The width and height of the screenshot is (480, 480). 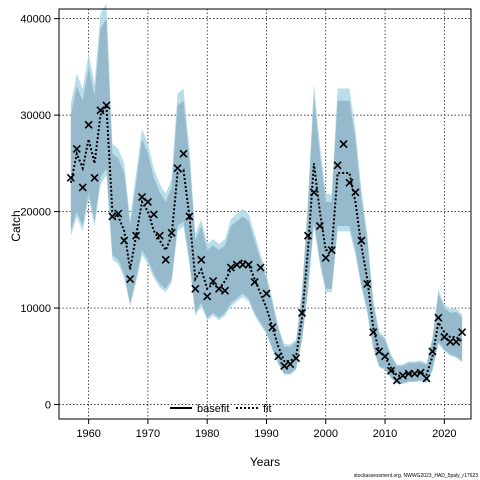 What do you see at coordinates (35, 213) in the screenshot?
I see `y-tick-label: 20000` at bounding box center [35, 213].